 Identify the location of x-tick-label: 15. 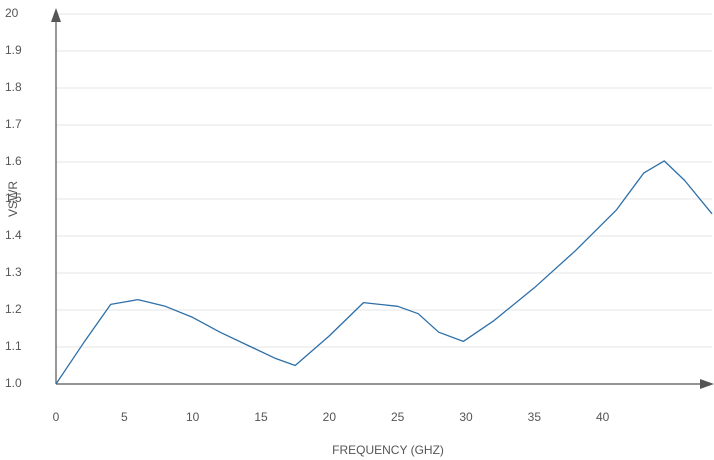
(261, 417).